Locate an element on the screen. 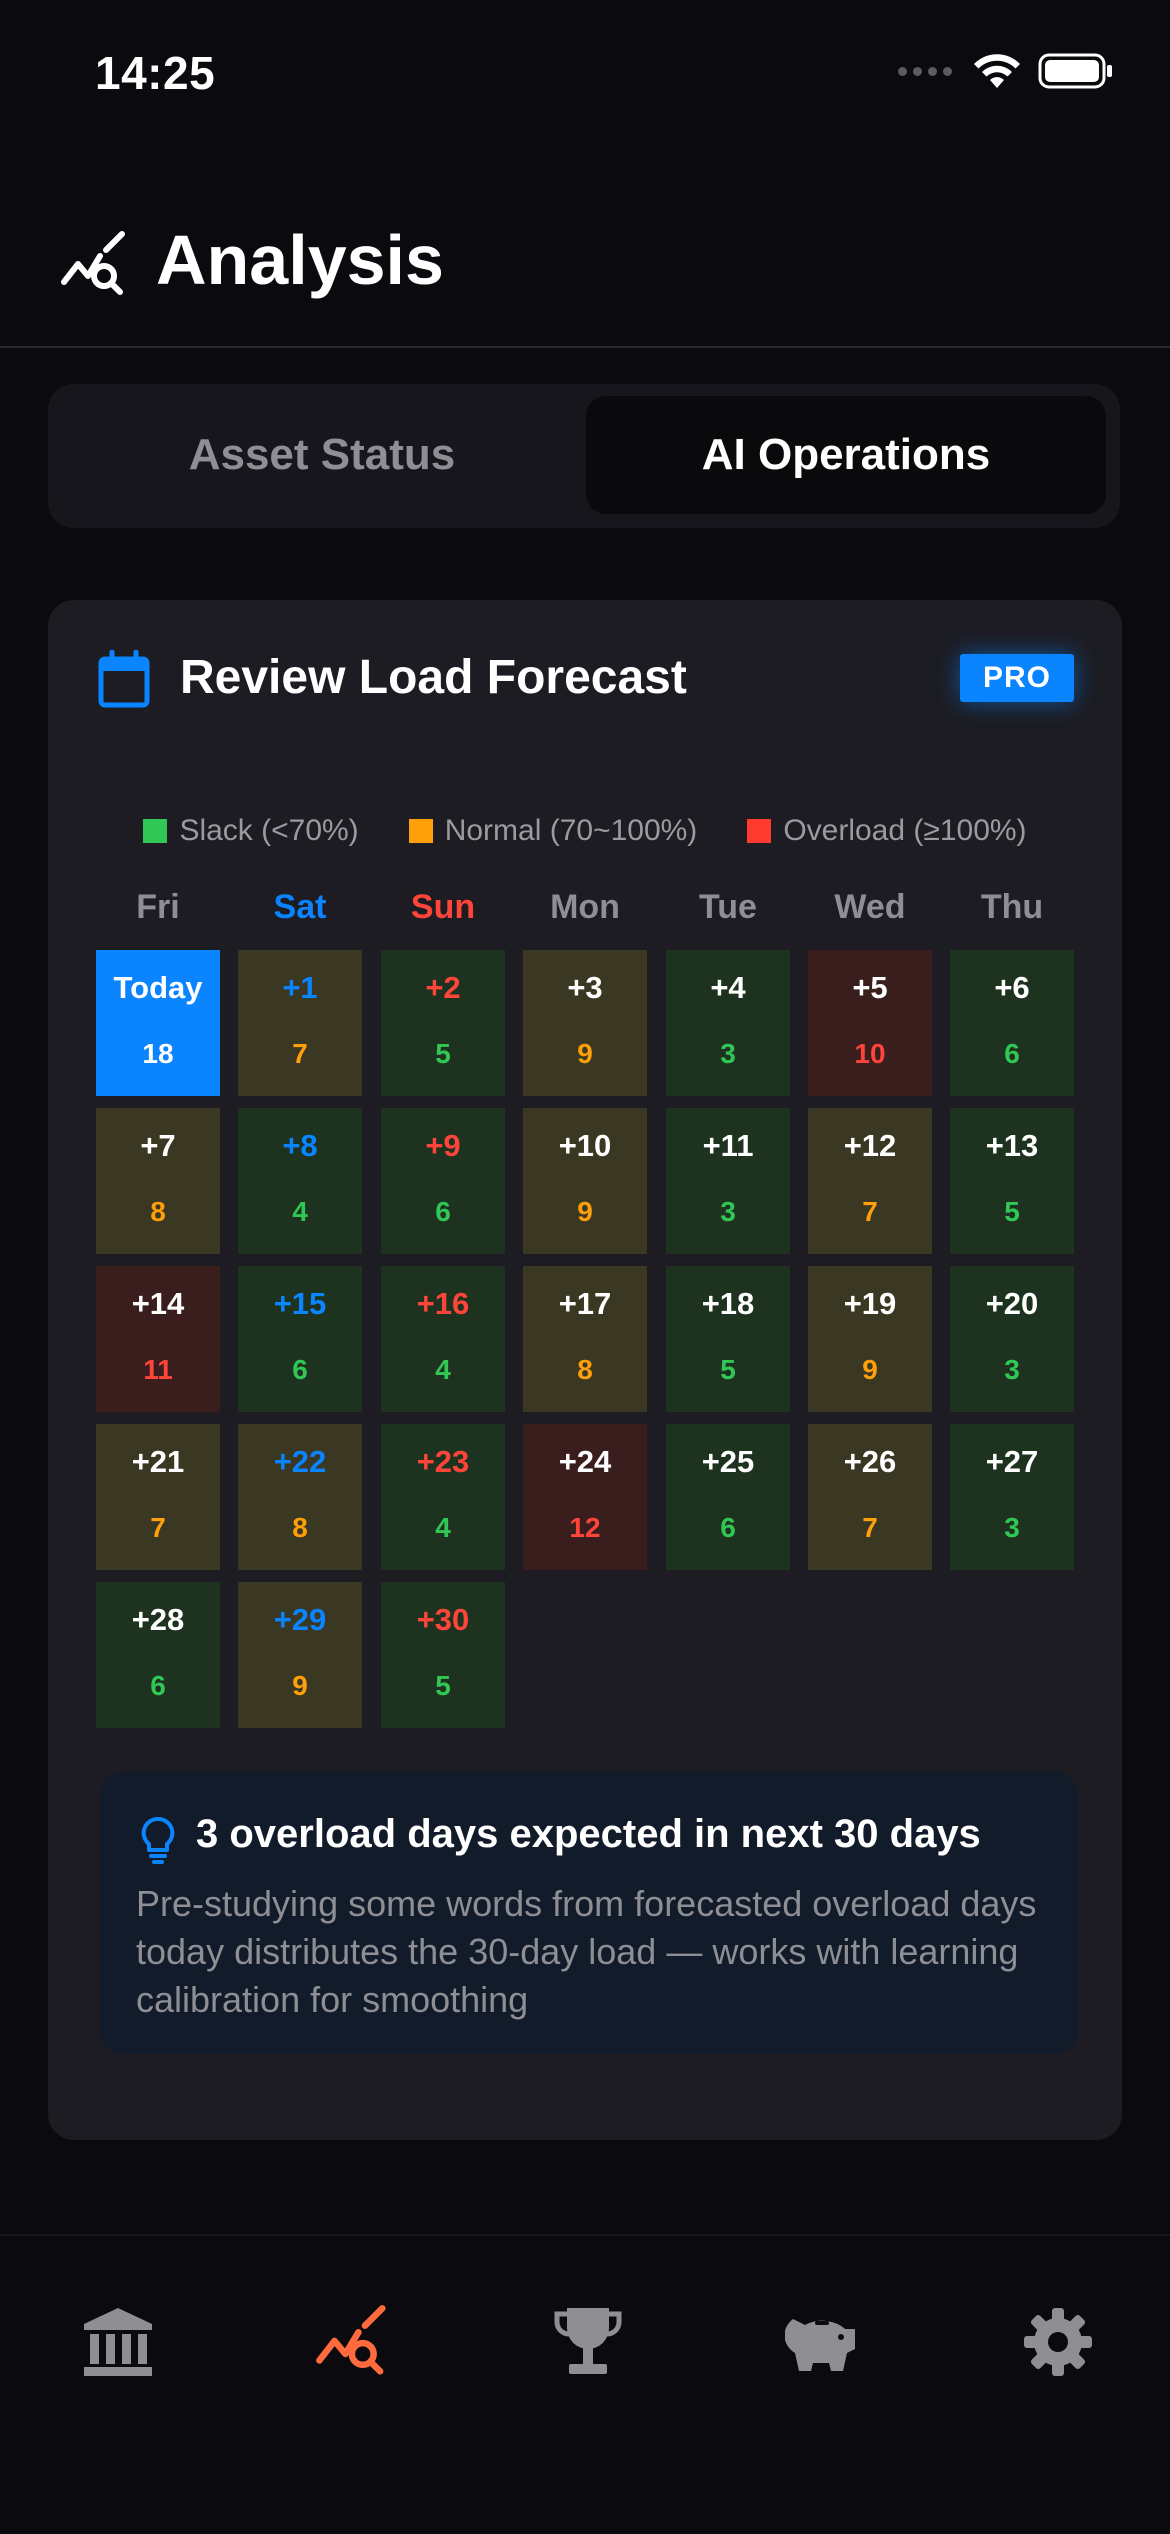 This screenshot has height=2534, width=1170. trophy-icon is located at coordinates (588, 2341).